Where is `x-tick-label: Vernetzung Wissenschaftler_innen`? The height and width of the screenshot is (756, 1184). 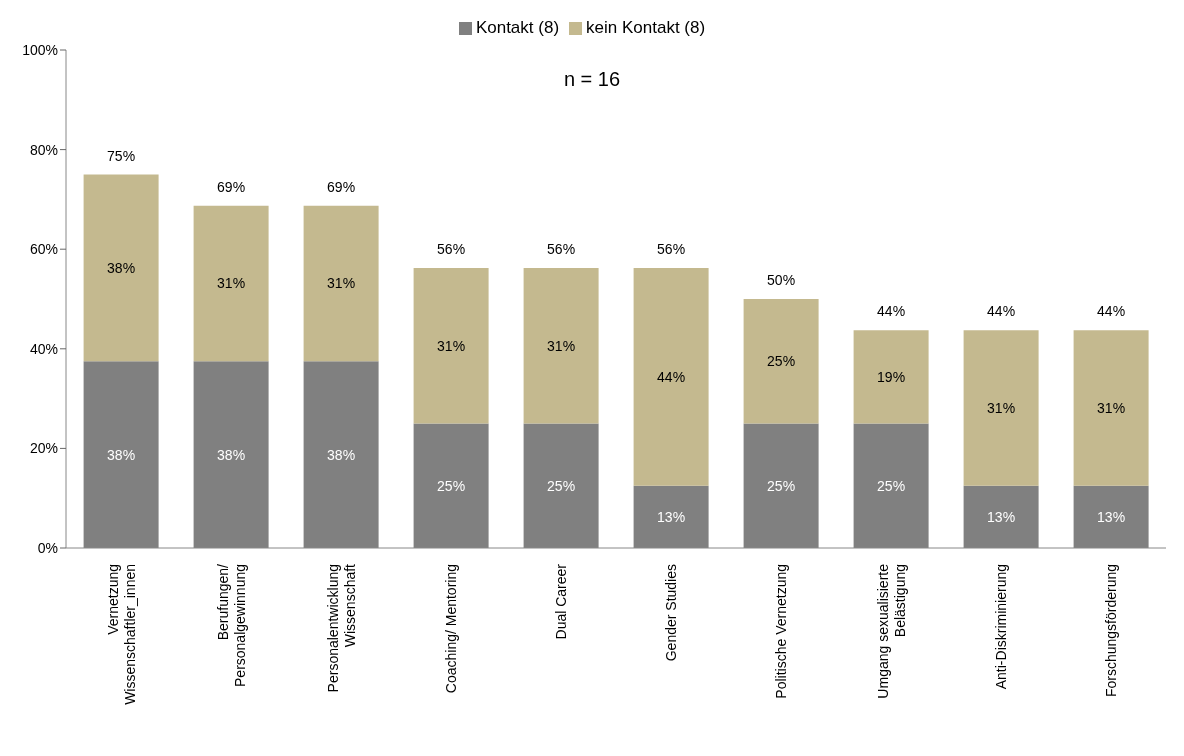
x-tick-label: Vernetzung Wissenschaftler_innen is located at coordinates (121, 634).